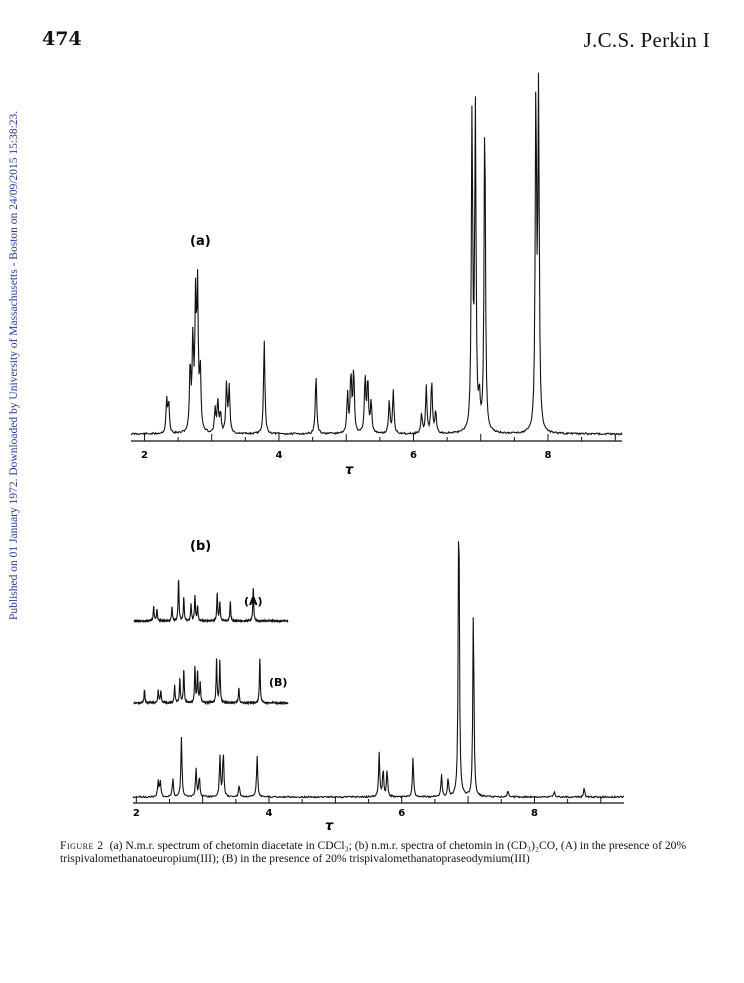 This screenshot has height=983, width=744. I want to click on caption-label: Figure 2, so click(82, 845).